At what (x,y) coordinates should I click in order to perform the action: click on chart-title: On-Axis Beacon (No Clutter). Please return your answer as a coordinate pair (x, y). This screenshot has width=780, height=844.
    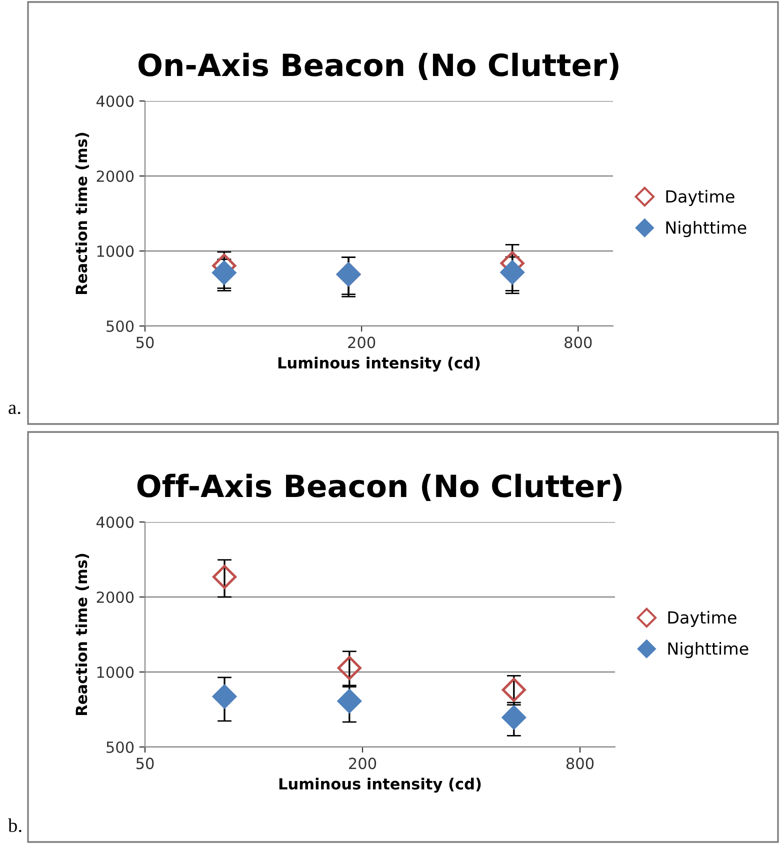
    Looking at the image, I should click on (378, 66).